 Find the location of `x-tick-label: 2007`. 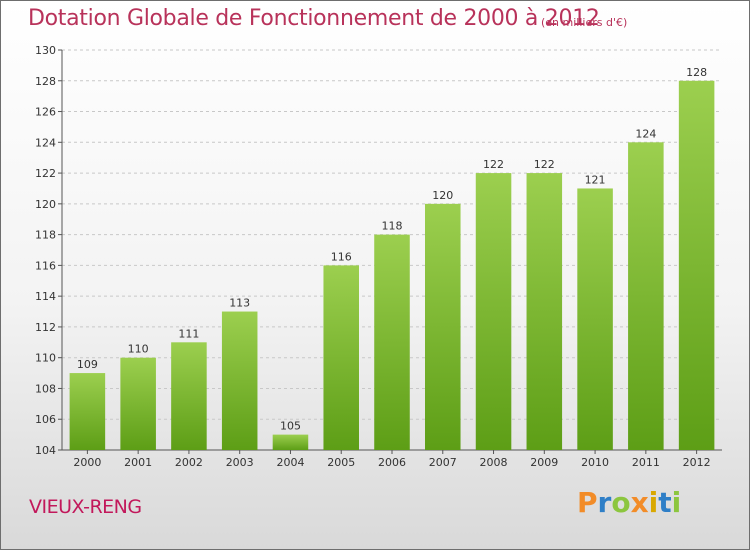

x-tick-label: 2007 is located at coordinates (443, 462).